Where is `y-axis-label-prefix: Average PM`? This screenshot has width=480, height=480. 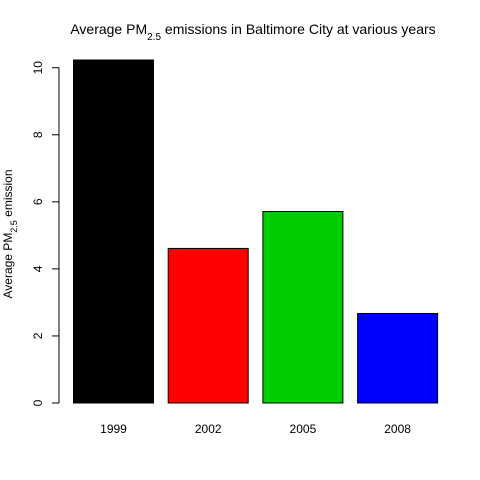
y-axis-label-prefix: Average PM is located at coordinates (8, 266).